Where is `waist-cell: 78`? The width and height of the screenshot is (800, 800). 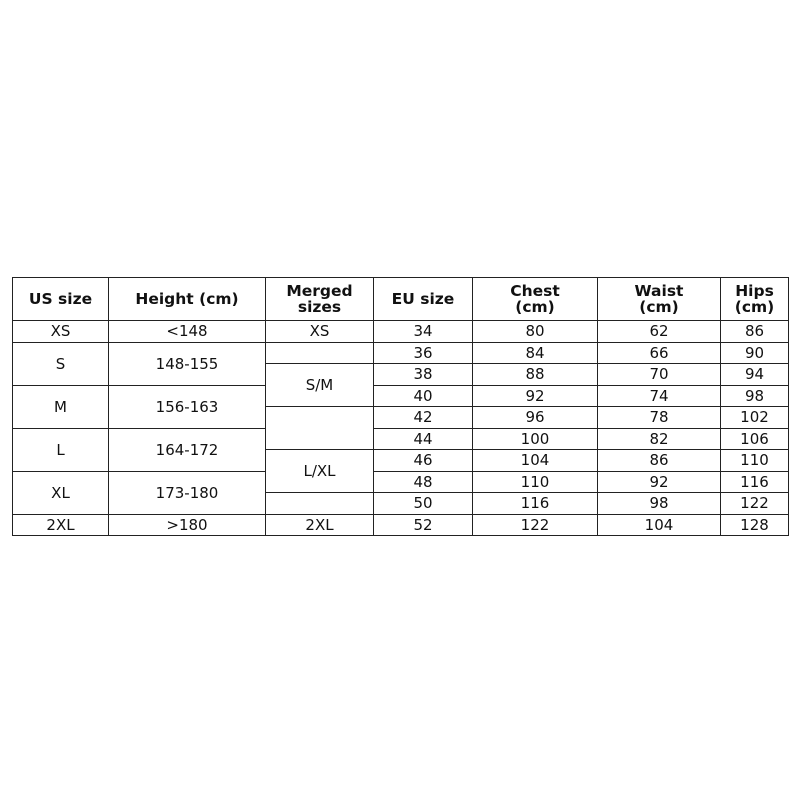 waist-cell: 78 is located at coordinates (659, 417).